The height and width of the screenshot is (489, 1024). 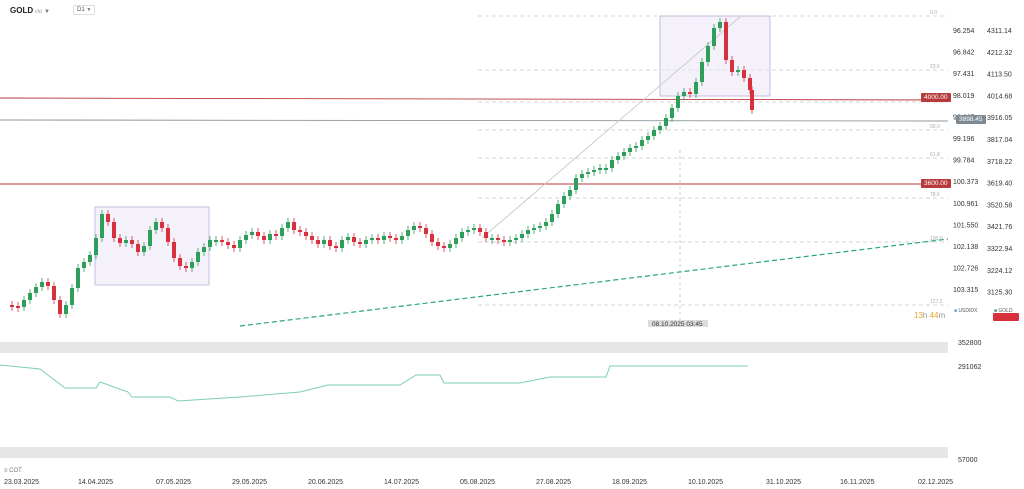 I want to click on index-axis-label: 99.784, so click(x=964, y=161).